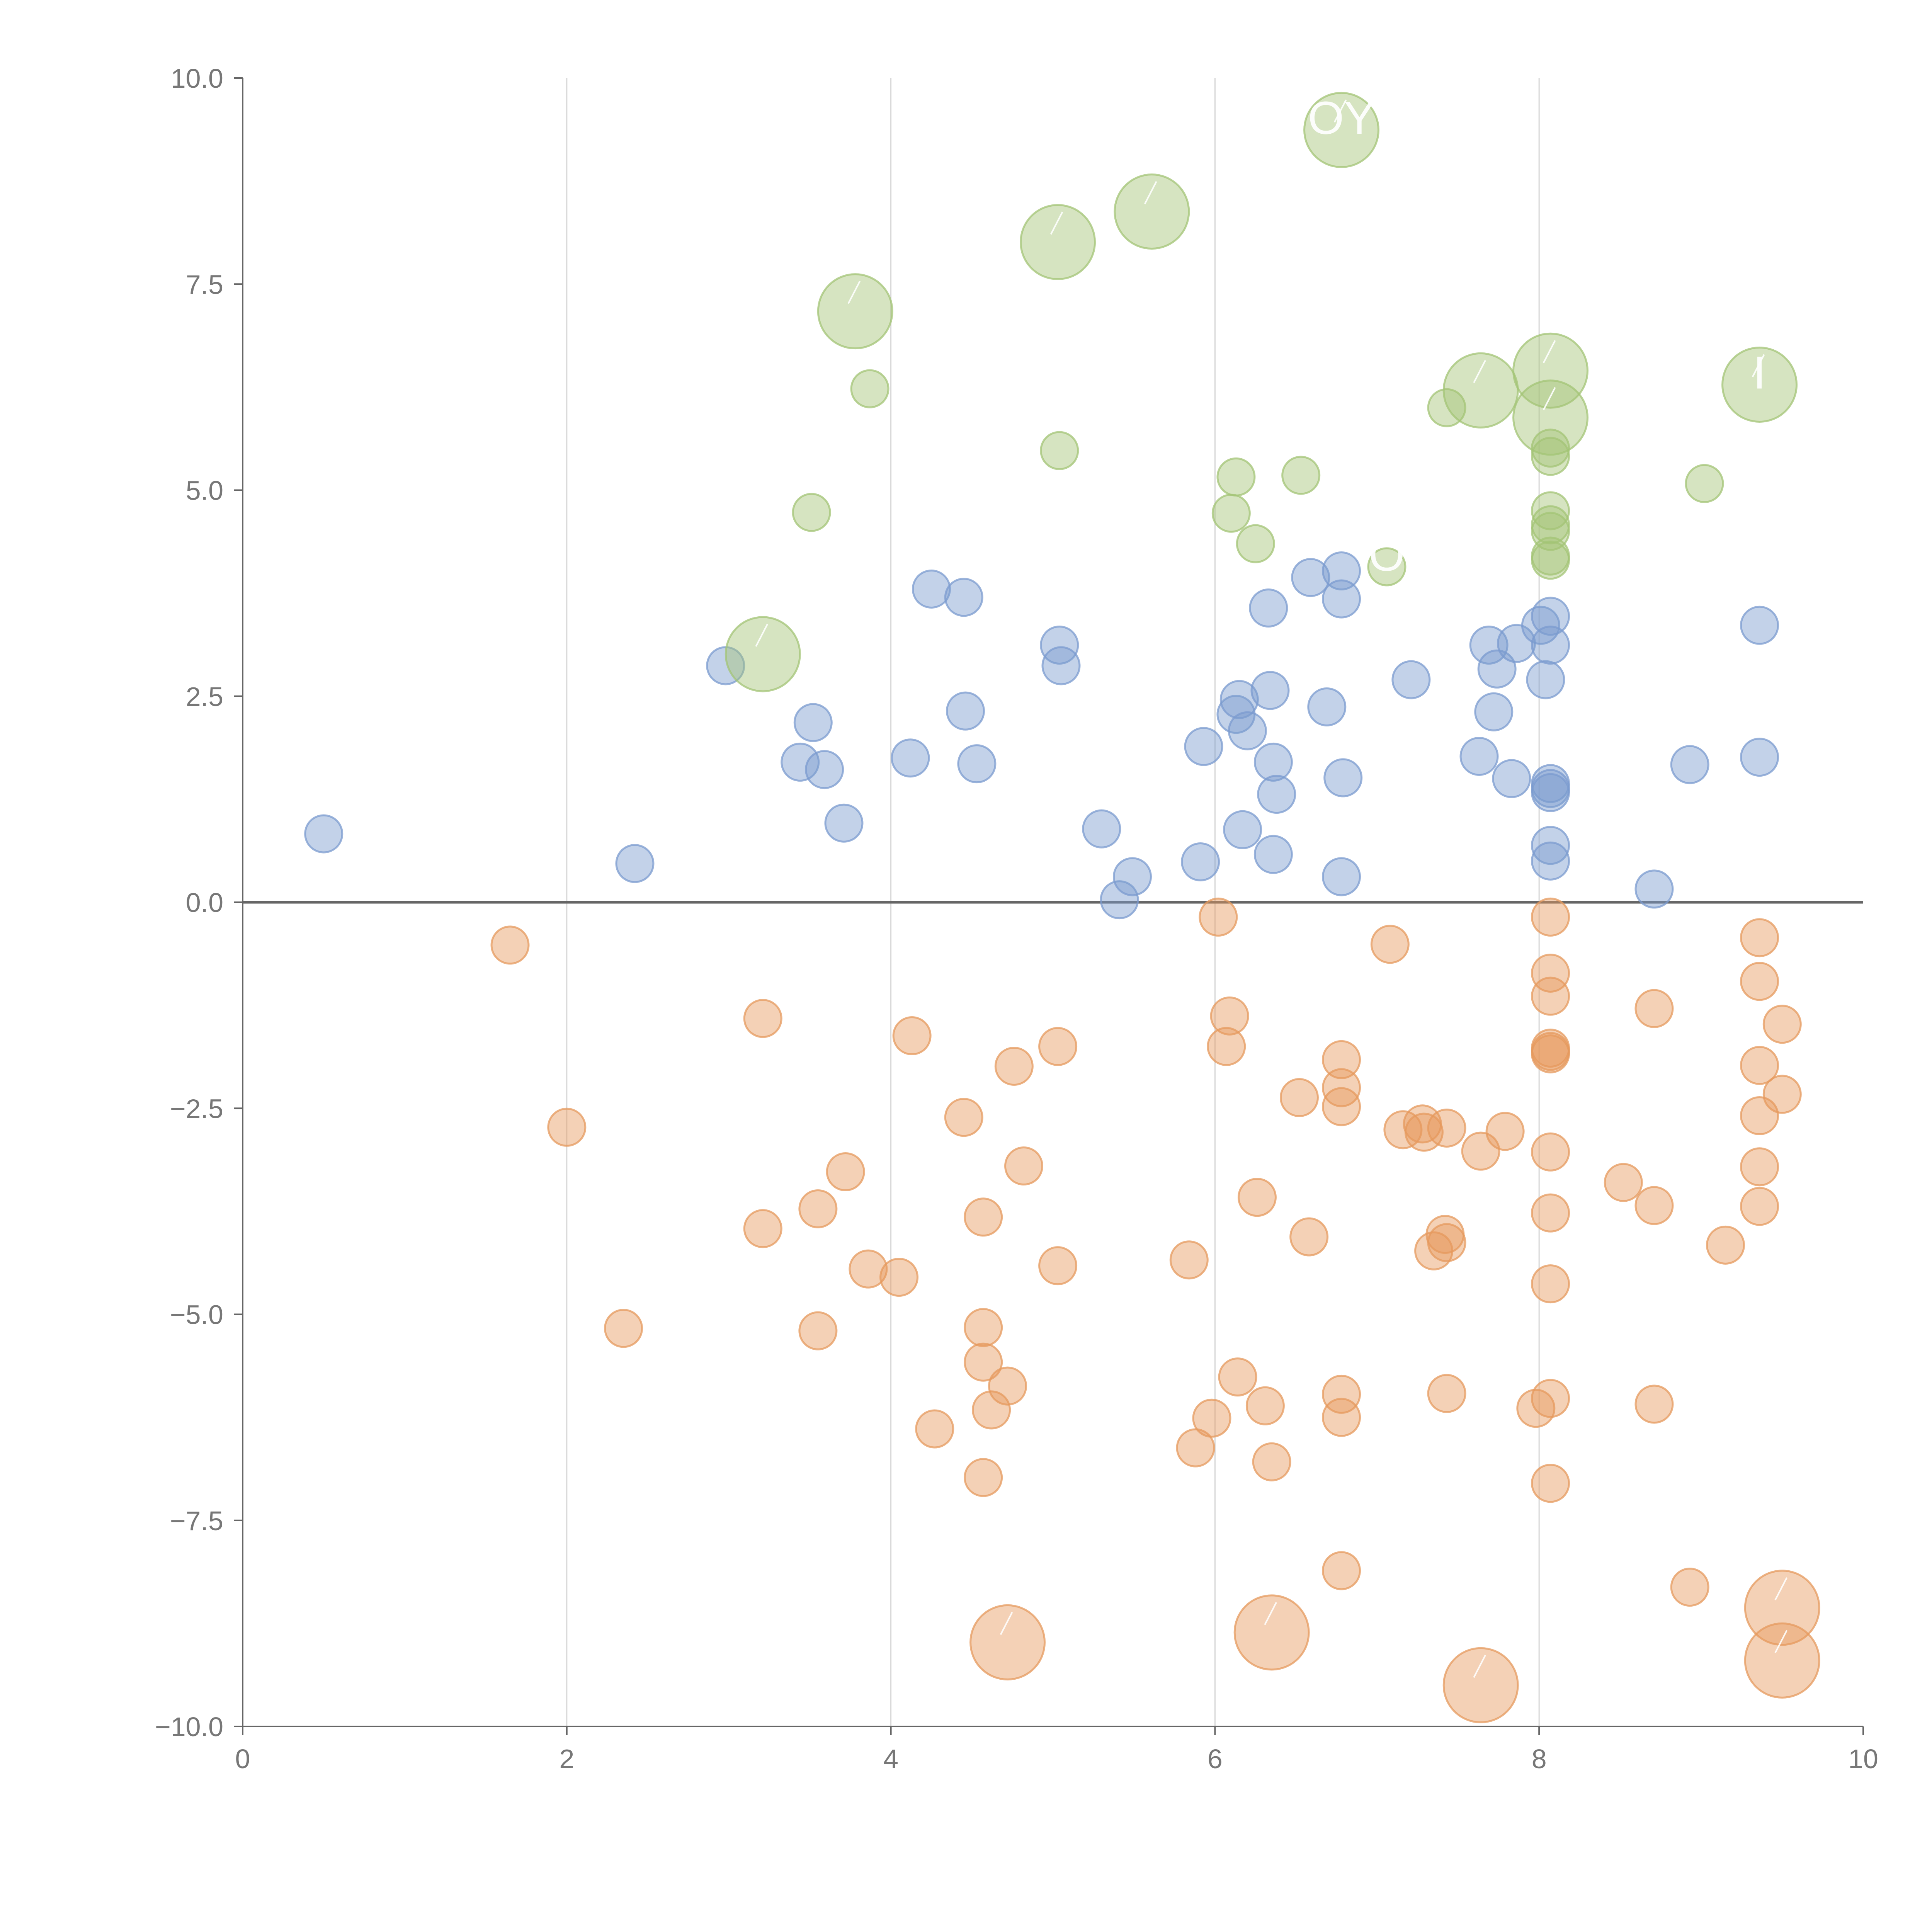  Describe the element at coordinates (1537, 336) in the screenshot. I see `bubble-annotations: OY I O` at that location.